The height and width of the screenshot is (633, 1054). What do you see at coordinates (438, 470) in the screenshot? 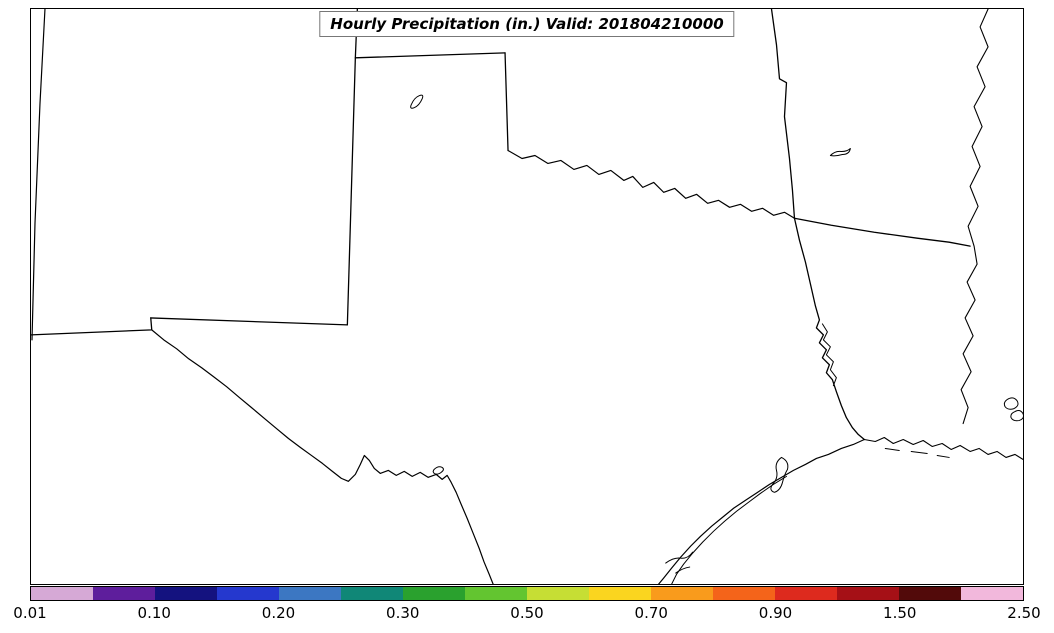
I see `amistad-reservoir` at bounding box center [438, 470].